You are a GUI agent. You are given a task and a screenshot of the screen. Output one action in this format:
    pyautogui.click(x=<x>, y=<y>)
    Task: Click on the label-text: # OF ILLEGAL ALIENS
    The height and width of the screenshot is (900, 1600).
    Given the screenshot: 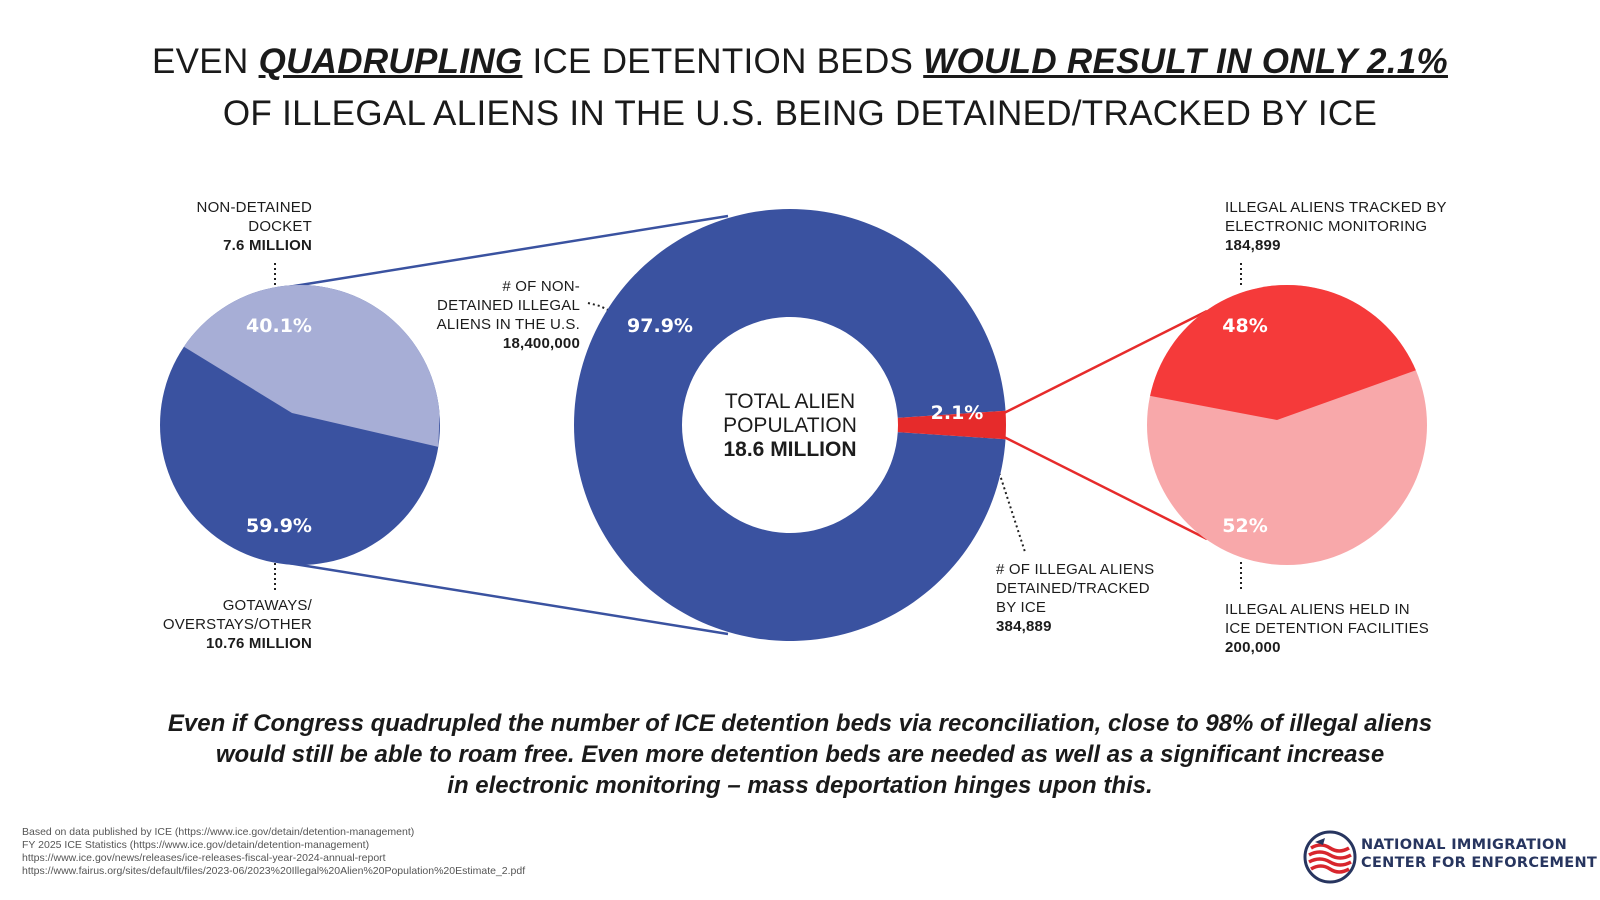 What is the action you would take?
    pyautogui.click(x=1075, y=569)
    